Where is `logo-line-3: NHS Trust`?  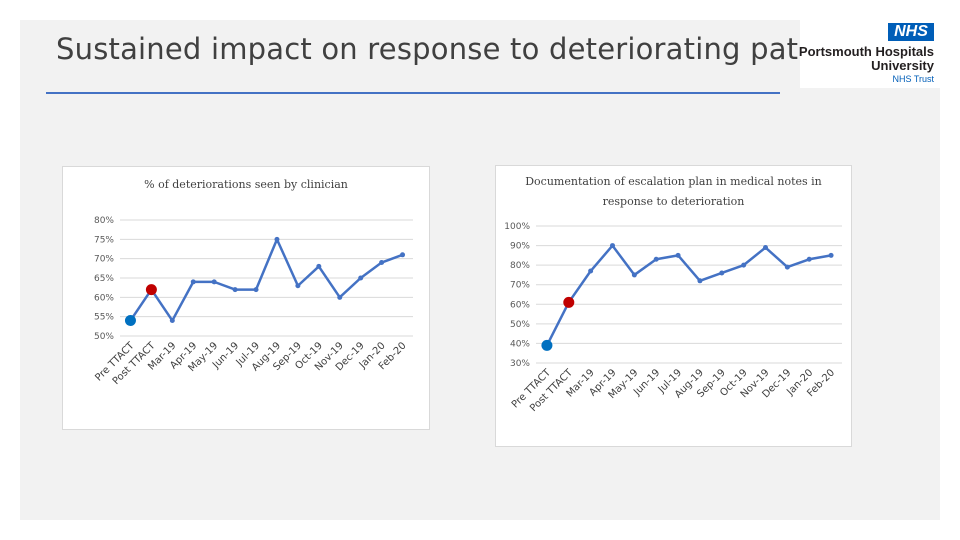
logo-line-3: NHS Trust is located at coordinates (913, 79).